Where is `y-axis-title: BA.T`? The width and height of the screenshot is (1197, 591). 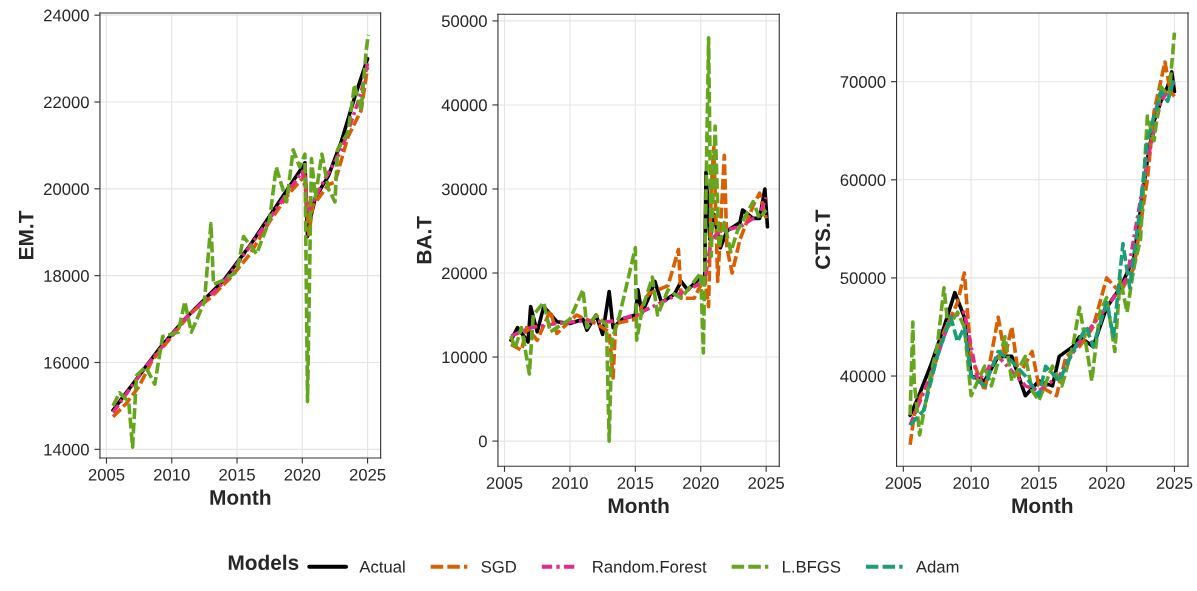
y-axis-title: BA.T is located at coordinates (424, 240).